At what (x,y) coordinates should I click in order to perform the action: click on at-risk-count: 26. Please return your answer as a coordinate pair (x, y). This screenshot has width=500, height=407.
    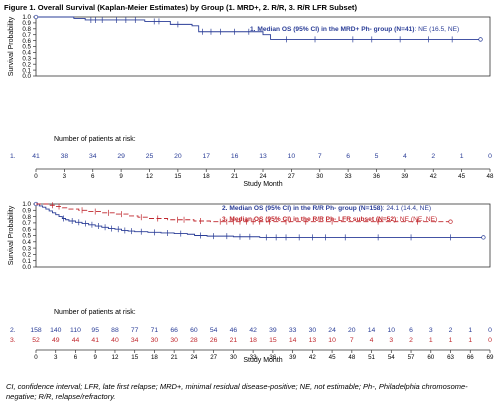
    Looking at the image, I should click on (214, 340).